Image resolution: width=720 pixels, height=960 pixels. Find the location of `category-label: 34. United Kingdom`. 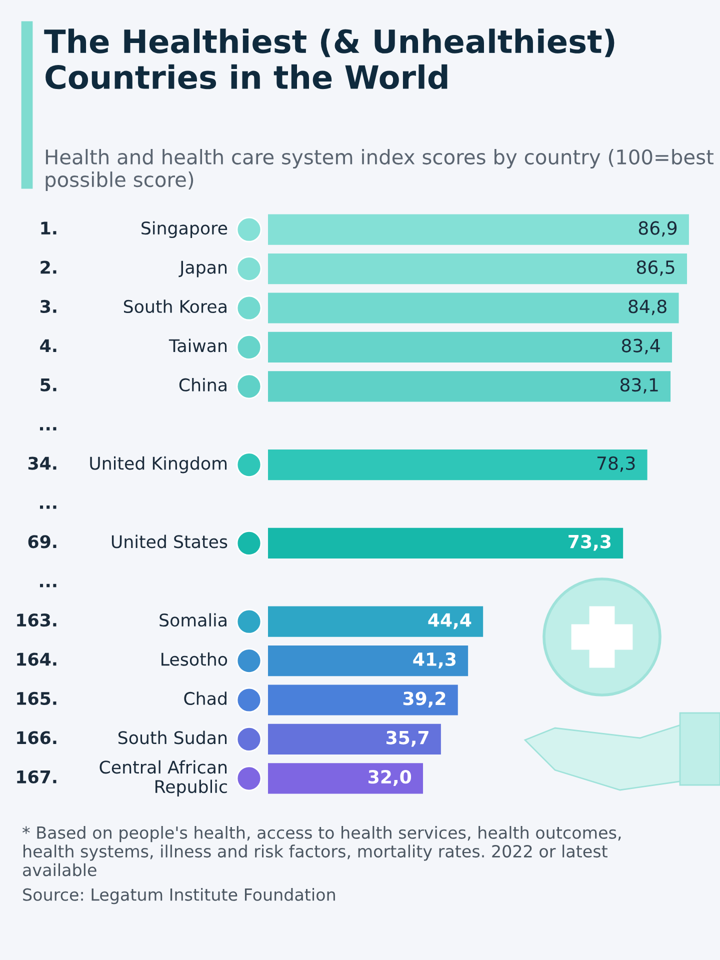

category-label: 34. United Kingdom is located at coordinates (127, 465).